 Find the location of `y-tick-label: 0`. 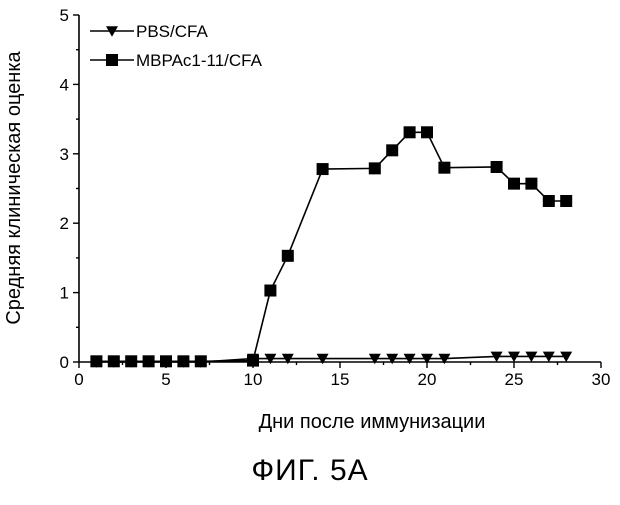

y-tick-label: 0 is located at coordinates (64, 362).